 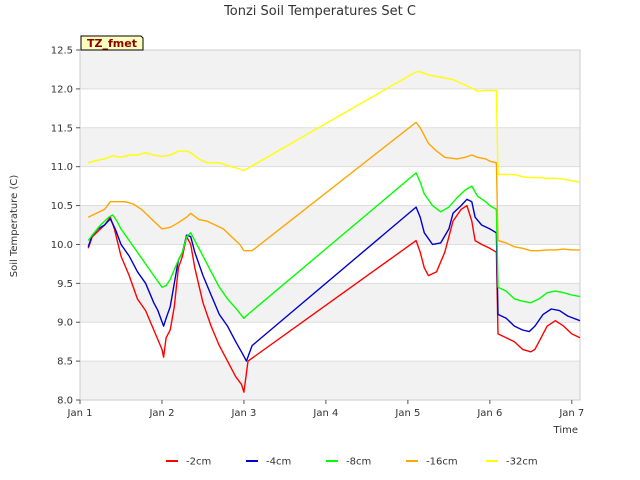 I want to click on legend-label: -32cm, so click(x=522, y=462).